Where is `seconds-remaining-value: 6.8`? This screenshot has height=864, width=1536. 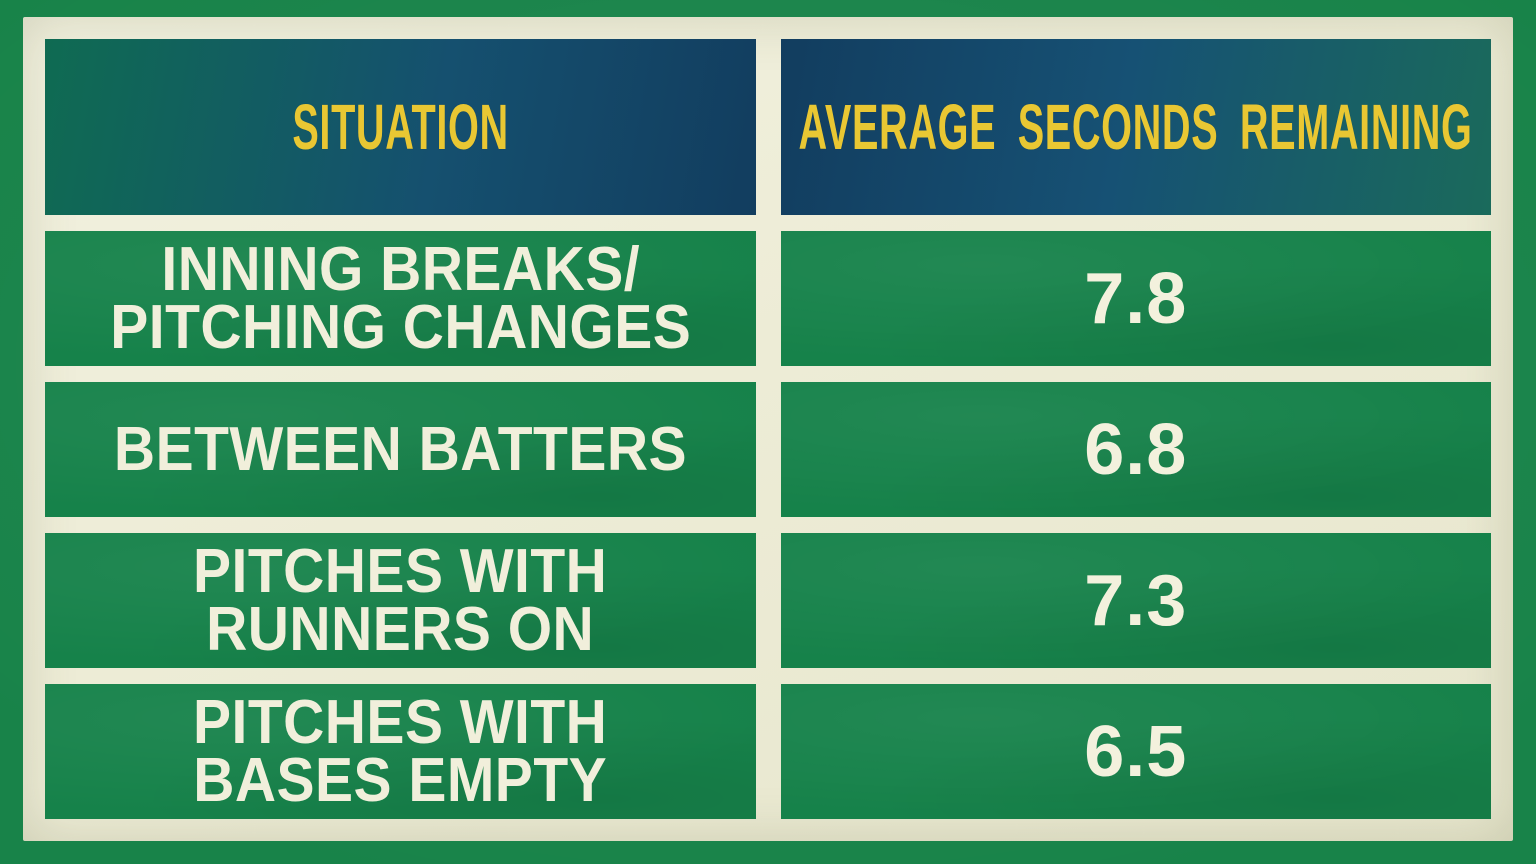 seconds-remaining-value: 6.8 is located at coordinates (1136, 449).